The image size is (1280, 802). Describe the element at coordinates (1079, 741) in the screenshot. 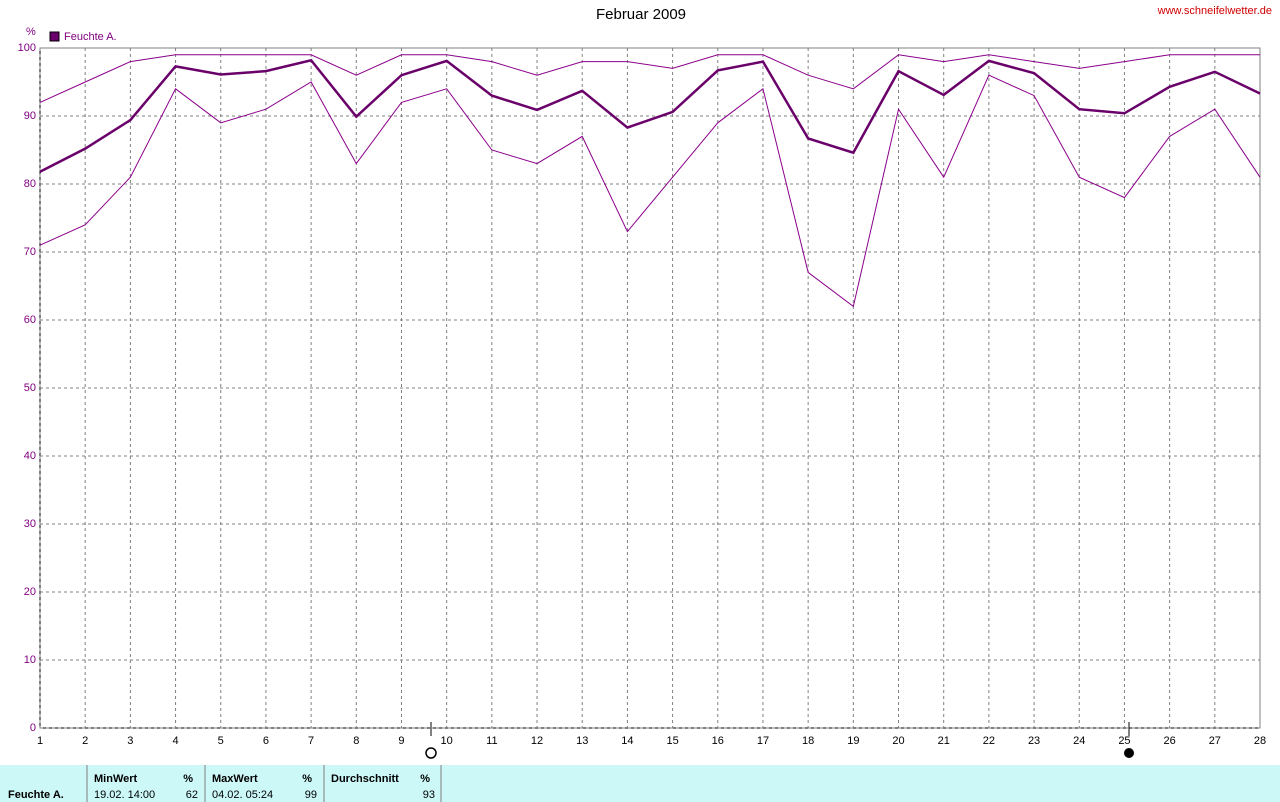

I see `x-tick-label: 24` at that location.